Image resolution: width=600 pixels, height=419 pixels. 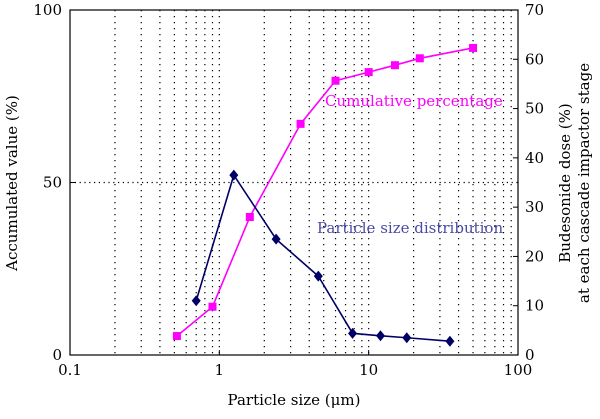 I want to click on y-right-tick-label: 50, so click(x=534, y=109).